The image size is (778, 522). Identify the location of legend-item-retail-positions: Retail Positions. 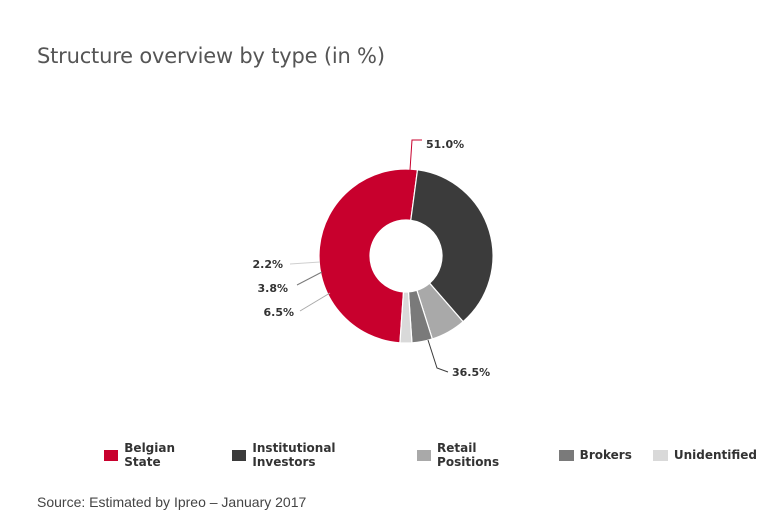
(477, 455).